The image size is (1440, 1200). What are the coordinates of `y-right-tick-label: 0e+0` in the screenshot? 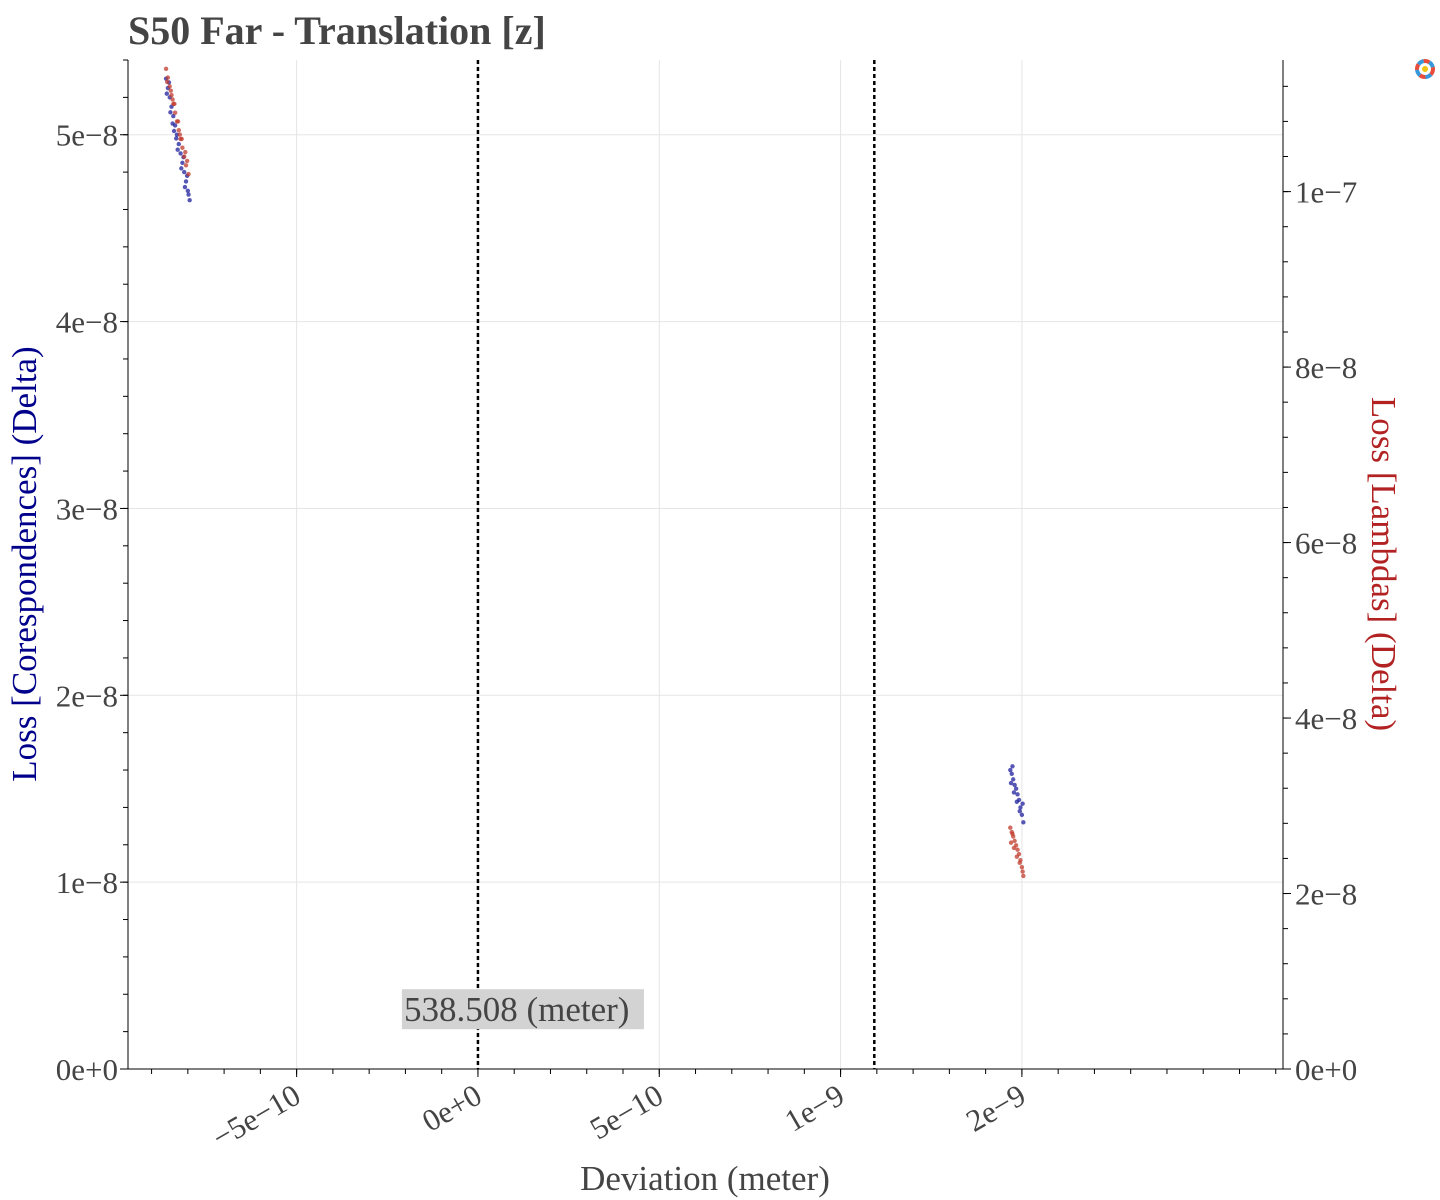 It's located at (1326, 1069).